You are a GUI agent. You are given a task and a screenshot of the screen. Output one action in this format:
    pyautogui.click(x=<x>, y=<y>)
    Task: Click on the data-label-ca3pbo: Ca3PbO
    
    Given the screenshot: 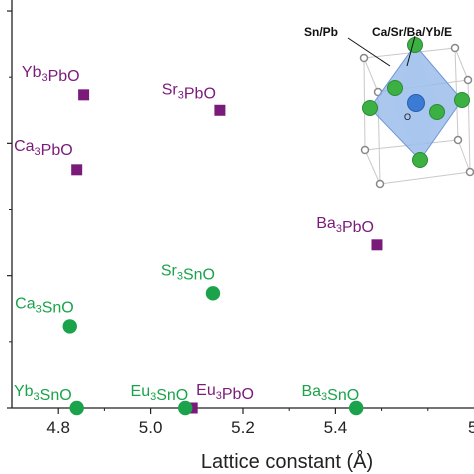 What is the action you would take?
    pyautogui.click(x=43, y=148)
    